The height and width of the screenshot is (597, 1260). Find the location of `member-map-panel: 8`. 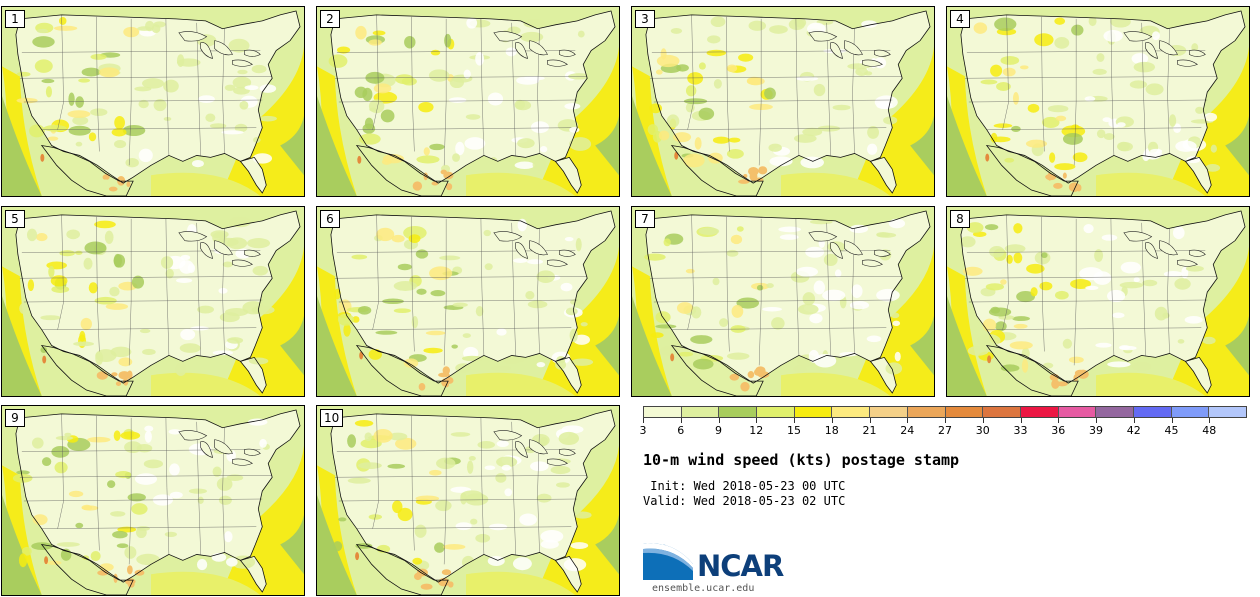

member-map-panel: 8 is located at coordinates (1098, 301).